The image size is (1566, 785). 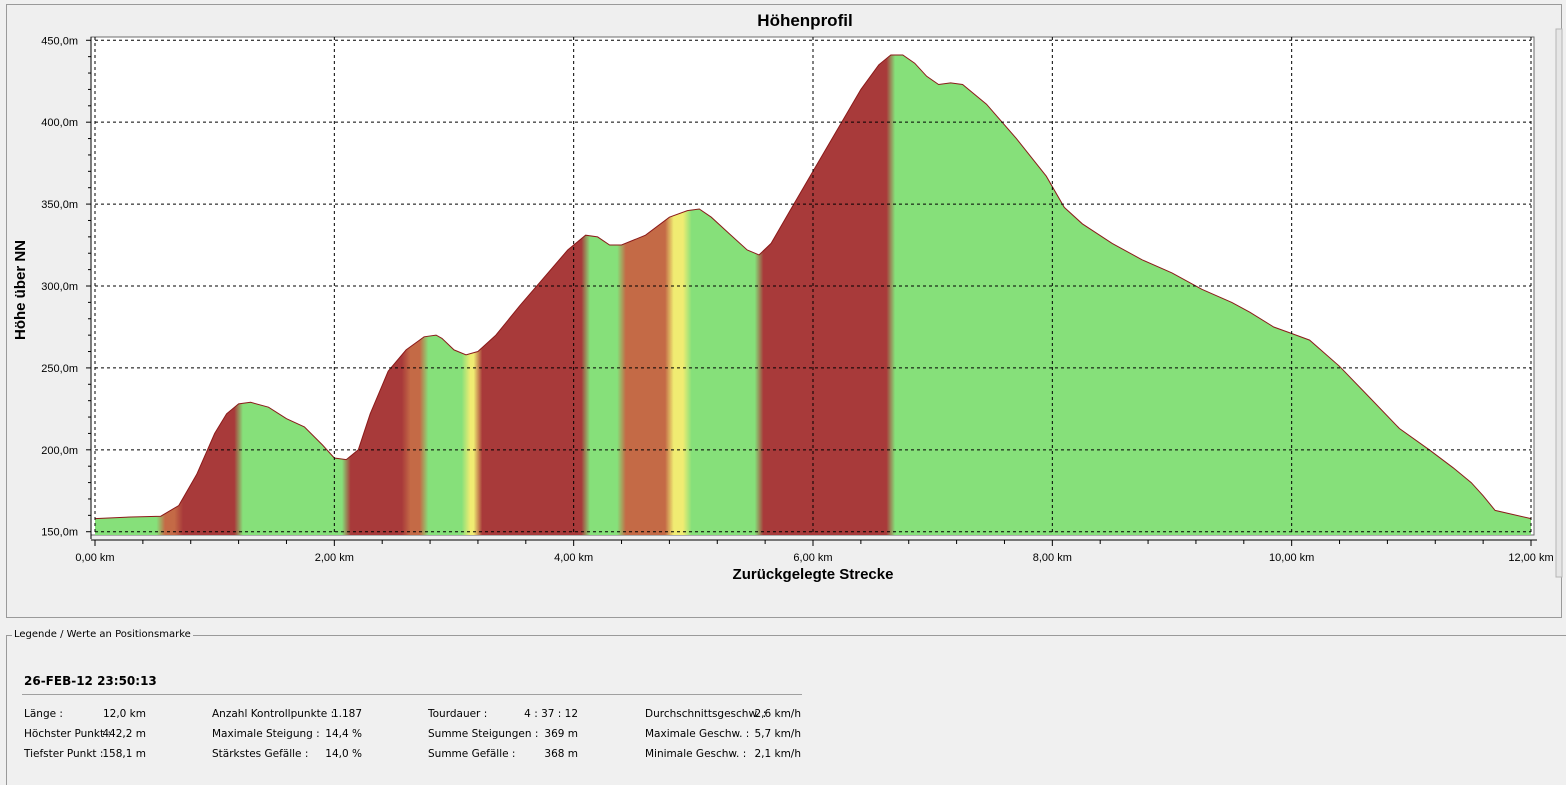 I want to click on stat-label: Maximale Steigung :, so click(x=266, y=734).